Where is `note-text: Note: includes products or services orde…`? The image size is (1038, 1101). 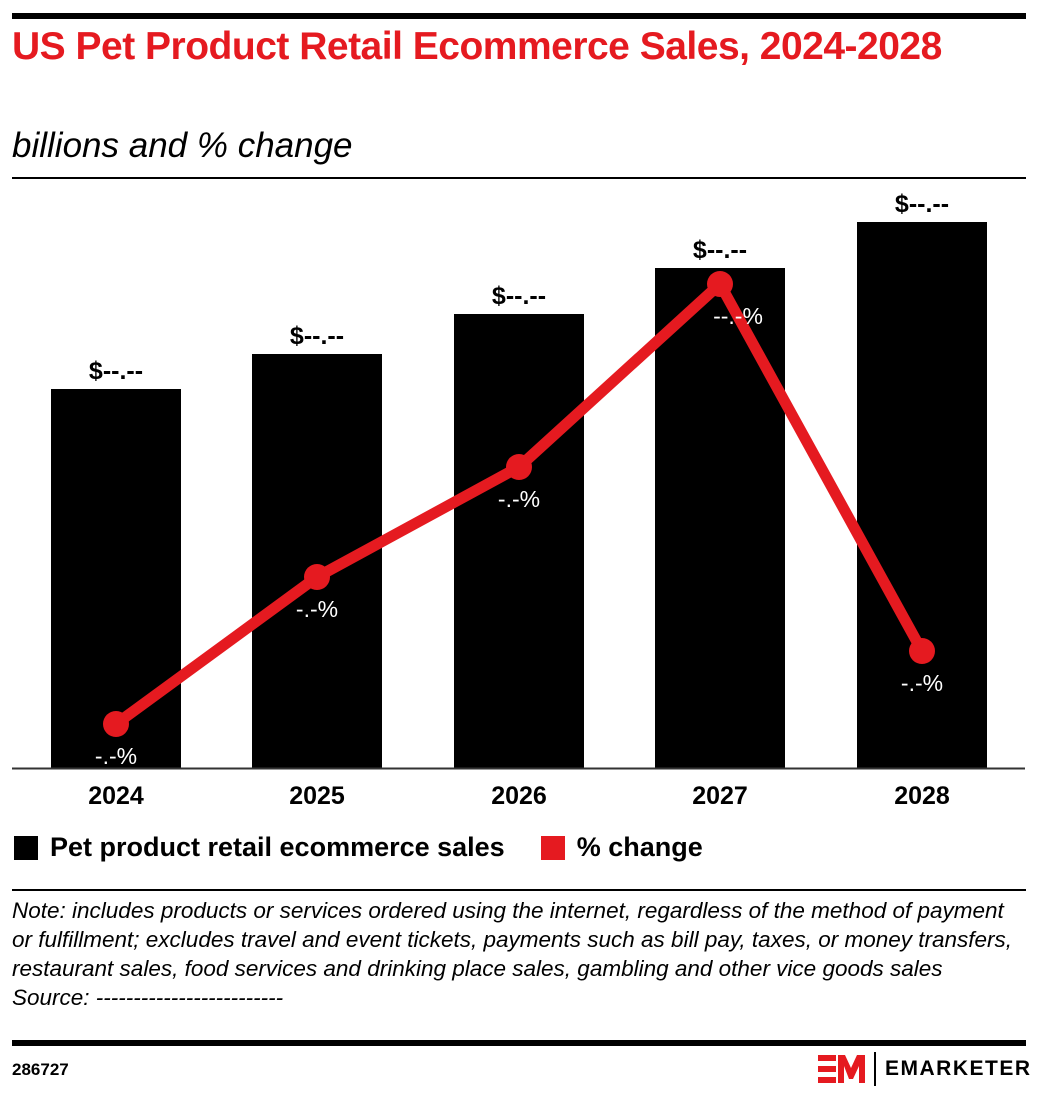
note-text: Note: includes products or services orde… is located at coordinates (512, 939).